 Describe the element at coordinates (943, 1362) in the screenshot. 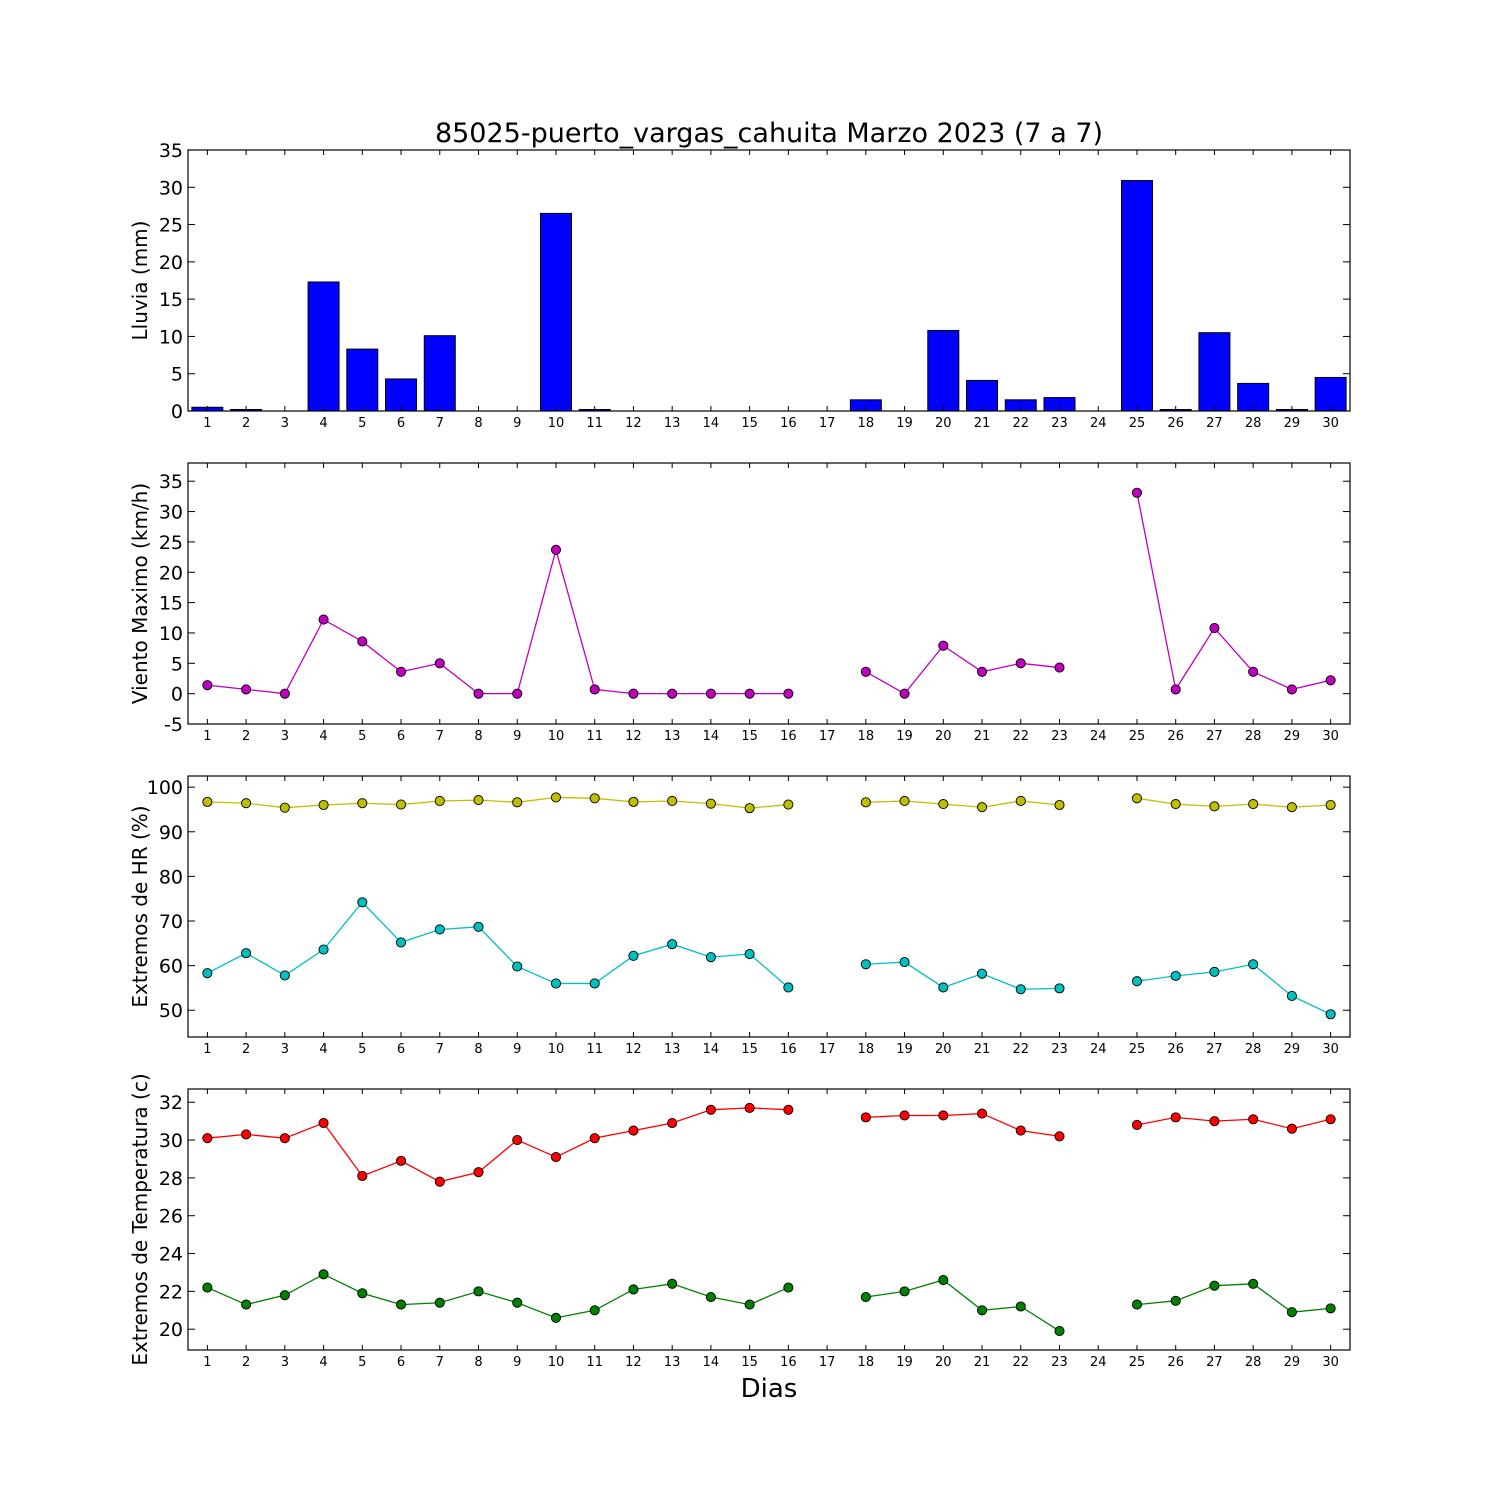

I see `temperature-xtick-label: 20` at that location.